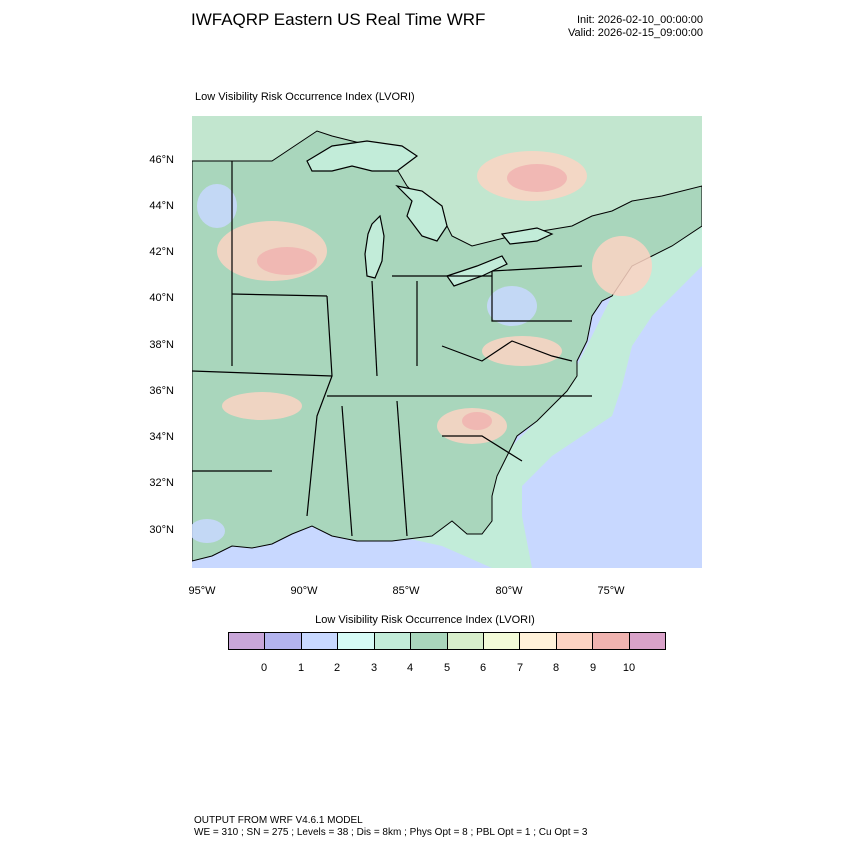 This screenshot has width=850, height=850. I want to click on colorbar-label: 10, so click(629, 668).